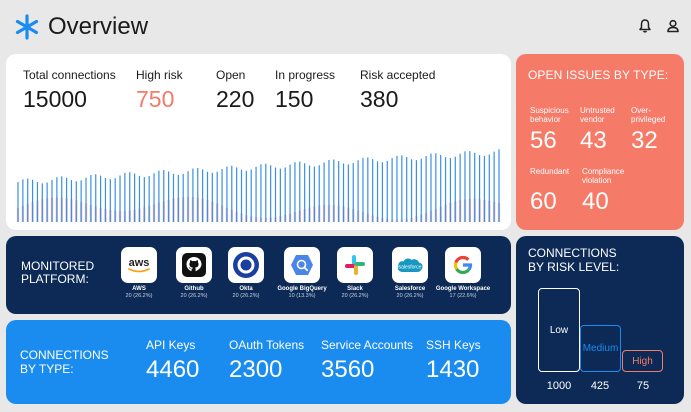 The width and height of the screenshot is (691, 412). What do you see at coordinates (379, 99) in the screenshot?
I see `stat-value: 380` at bounding box center [379, 99].